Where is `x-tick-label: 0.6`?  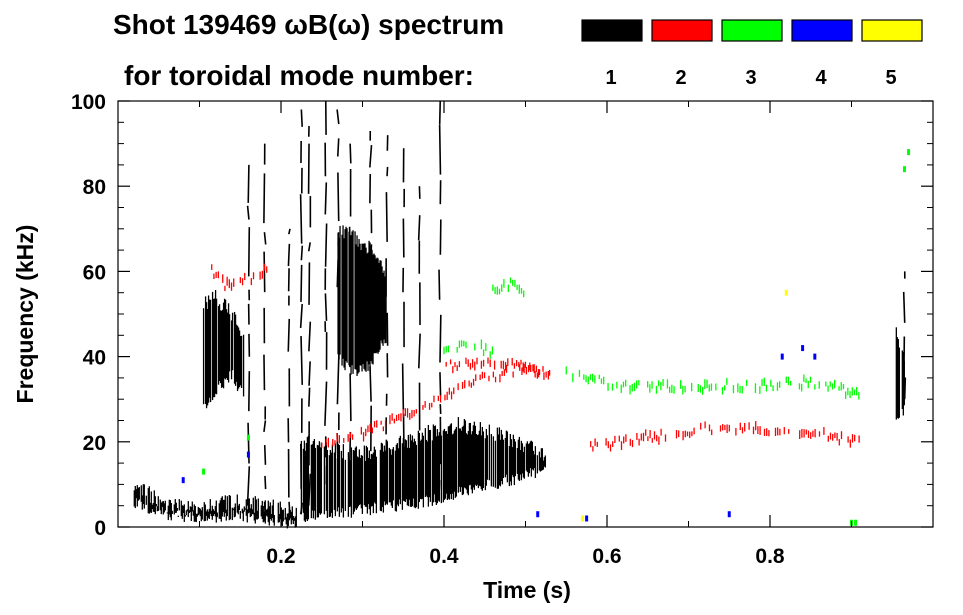 x-tick-label: 0.6 is located at coordinates (606, 556).